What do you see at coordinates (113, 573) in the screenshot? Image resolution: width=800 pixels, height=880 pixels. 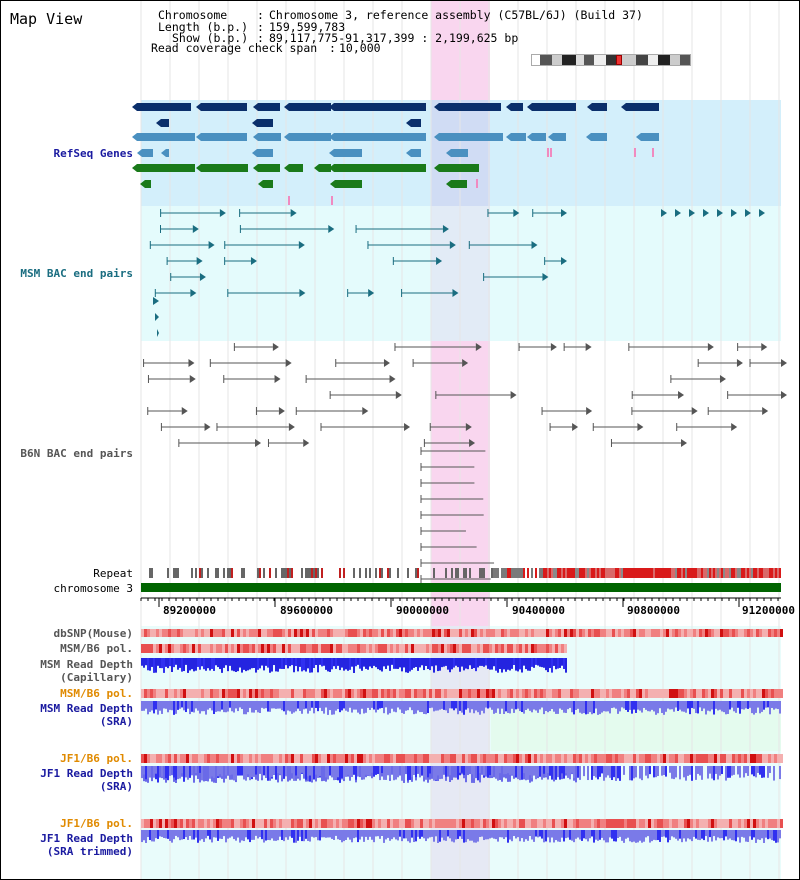 I see `label-repeat: Repeat` at bounding box center [113, 573].